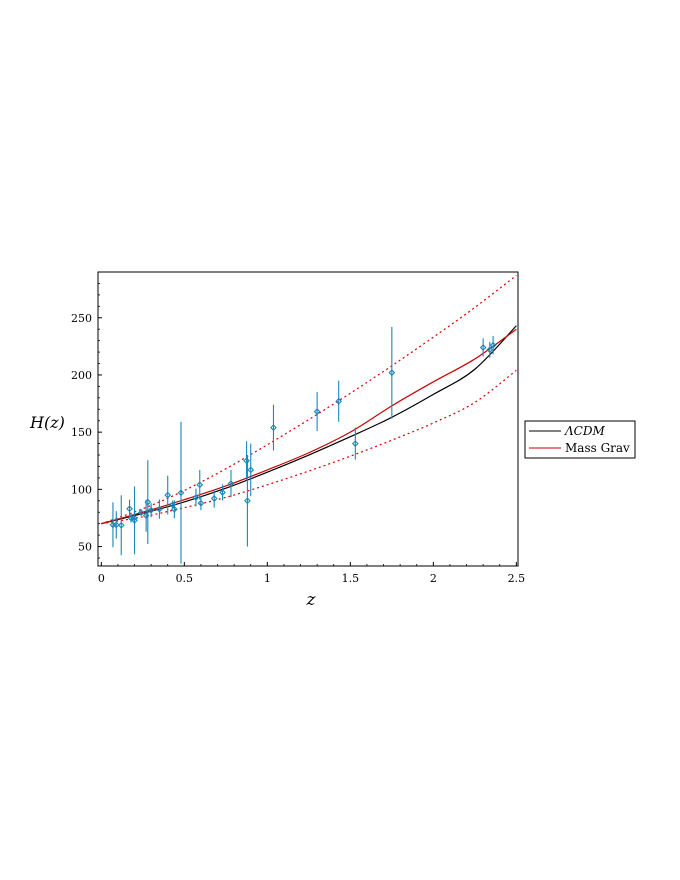  What do you see at coordinates (85, 547) in the screenshot?
I see `y-tick-label: 50` at bounding box center [85, 547].